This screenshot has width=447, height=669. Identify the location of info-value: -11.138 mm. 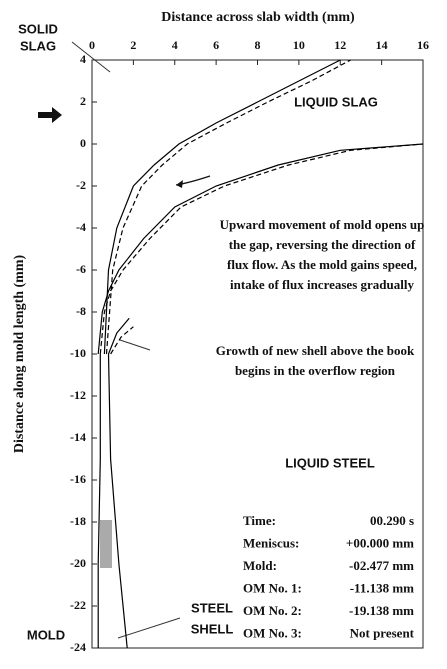
(382, 587).